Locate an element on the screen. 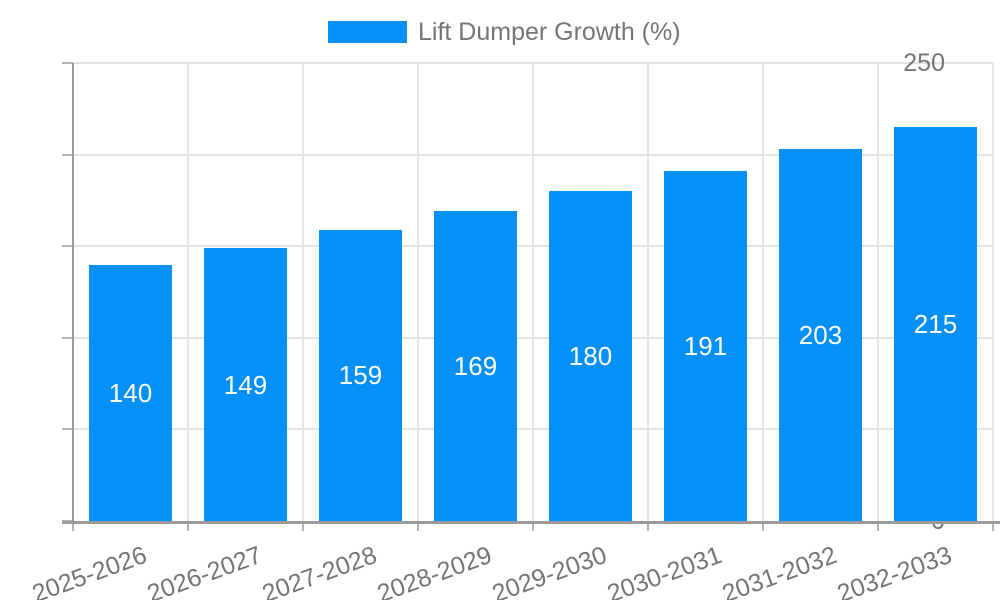 Image resolution: width=1000 pixels, height=600 pixels. x-tick-label: 2029-2030 is located at coordinates (549, 570).